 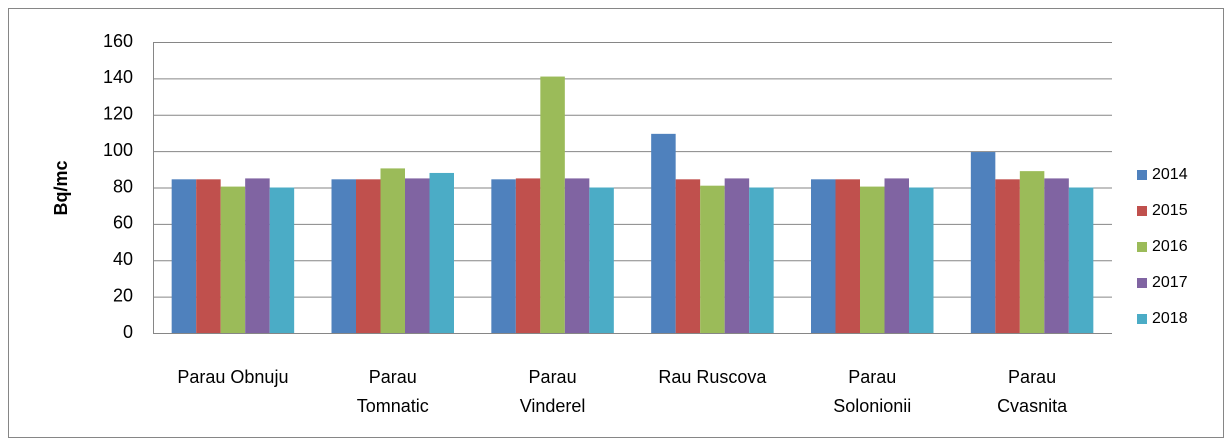 What do you see at coordinates (123, 223) in the screenshot?
I see `y-tick-label: 60` at bounding box center [123, 223].